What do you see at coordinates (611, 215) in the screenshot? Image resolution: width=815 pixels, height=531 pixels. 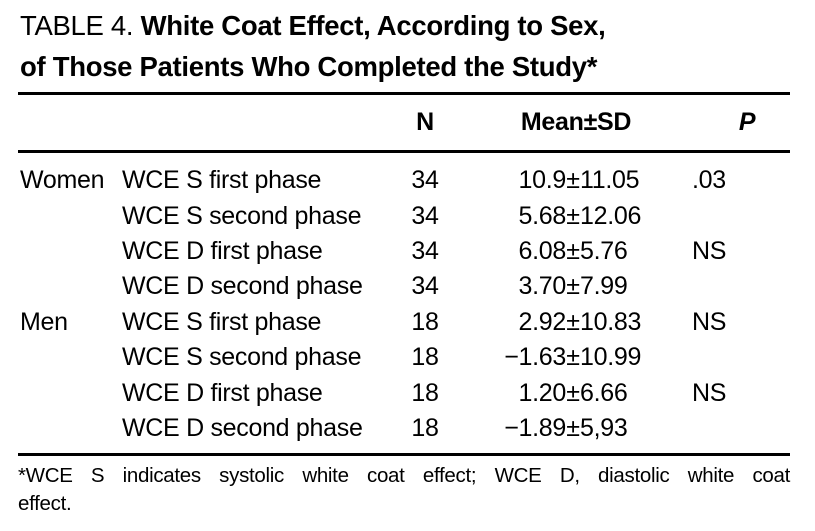 I see `sd-value: 12.06` at bounding box center [611, 215].